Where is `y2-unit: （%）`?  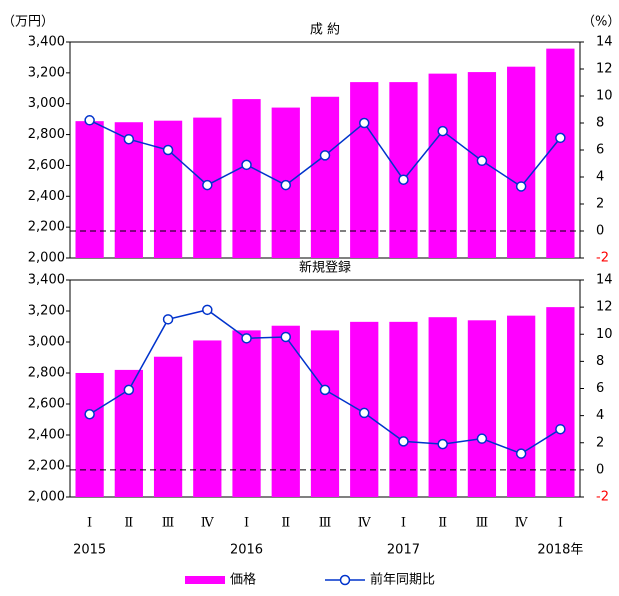 y2-unit: （%） is located at coordinates (600, 22).